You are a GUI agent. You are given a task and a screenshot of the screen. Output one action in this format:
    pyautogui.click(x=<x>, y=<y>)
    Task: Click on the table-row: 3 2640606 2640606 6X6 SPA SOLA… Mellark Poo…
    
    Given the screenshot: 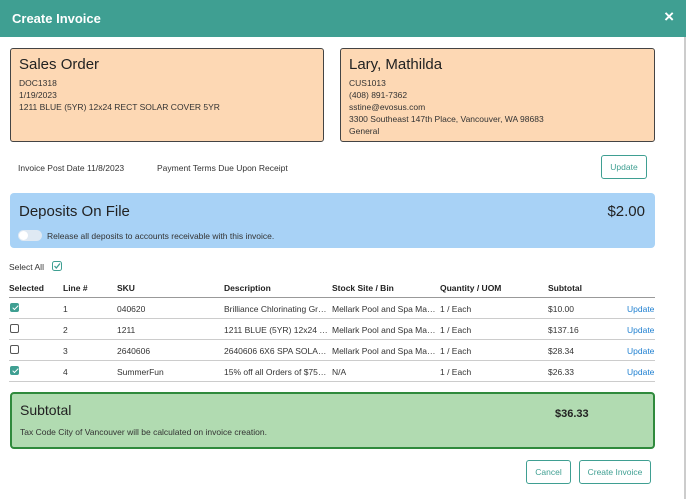 What is the action you would take?
    pyautogui.click(x=332, y=350)
    